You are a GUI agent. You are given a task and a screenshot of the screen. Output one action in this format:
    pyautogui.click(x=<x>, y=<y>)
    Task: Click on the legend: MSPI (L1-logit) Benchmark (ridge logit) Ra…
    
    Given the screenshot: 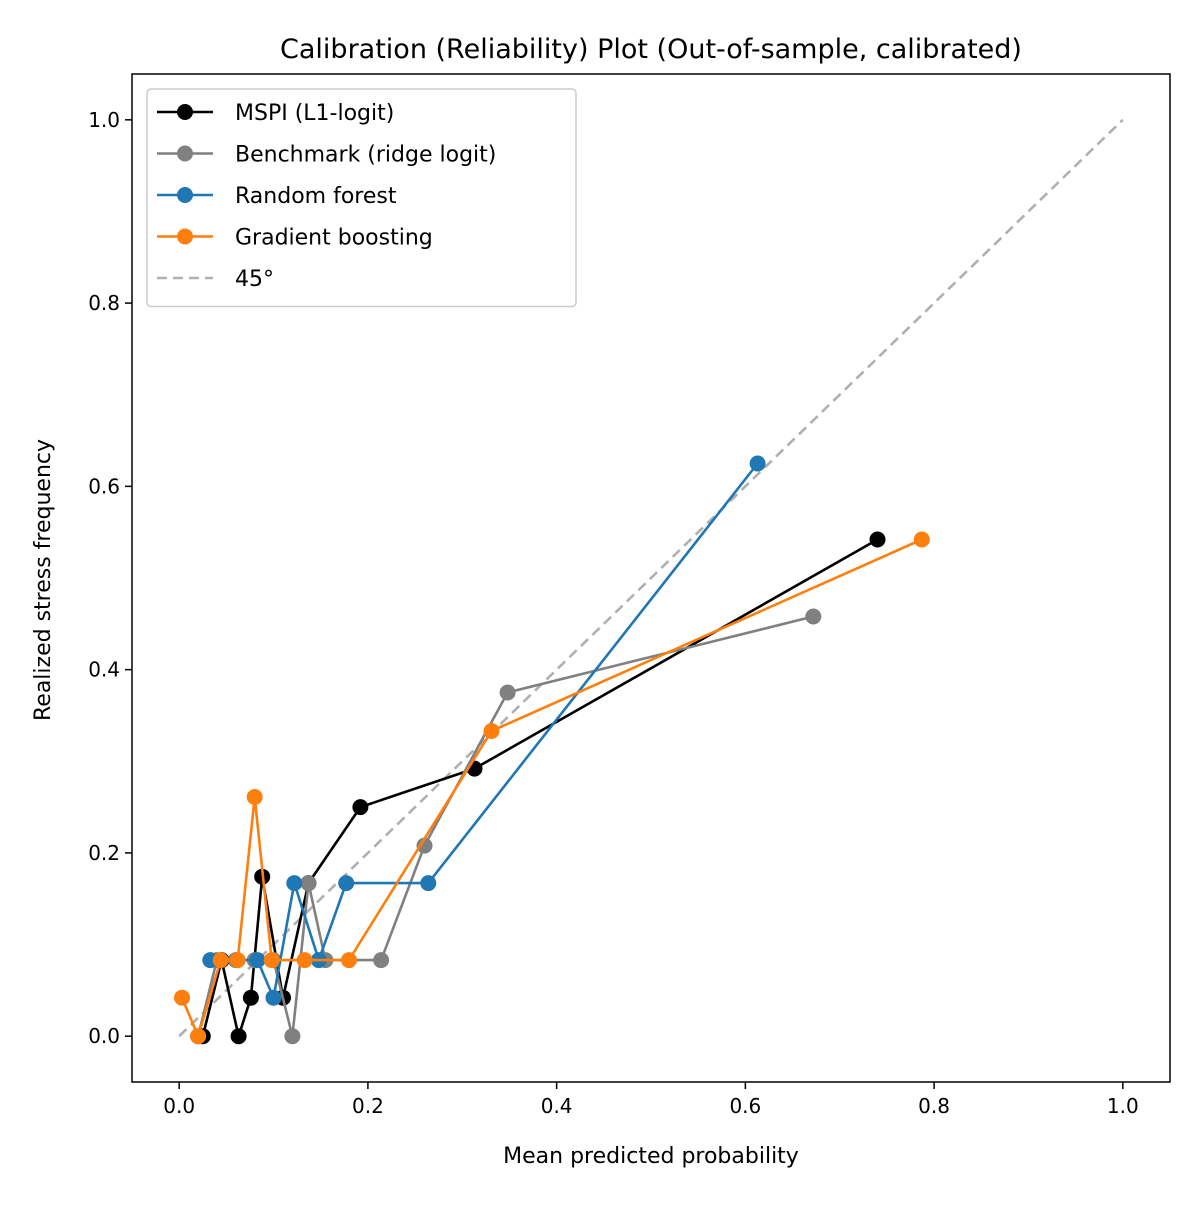 What is the action you would take?
    pyautogui.click(x=361, y=198)
    